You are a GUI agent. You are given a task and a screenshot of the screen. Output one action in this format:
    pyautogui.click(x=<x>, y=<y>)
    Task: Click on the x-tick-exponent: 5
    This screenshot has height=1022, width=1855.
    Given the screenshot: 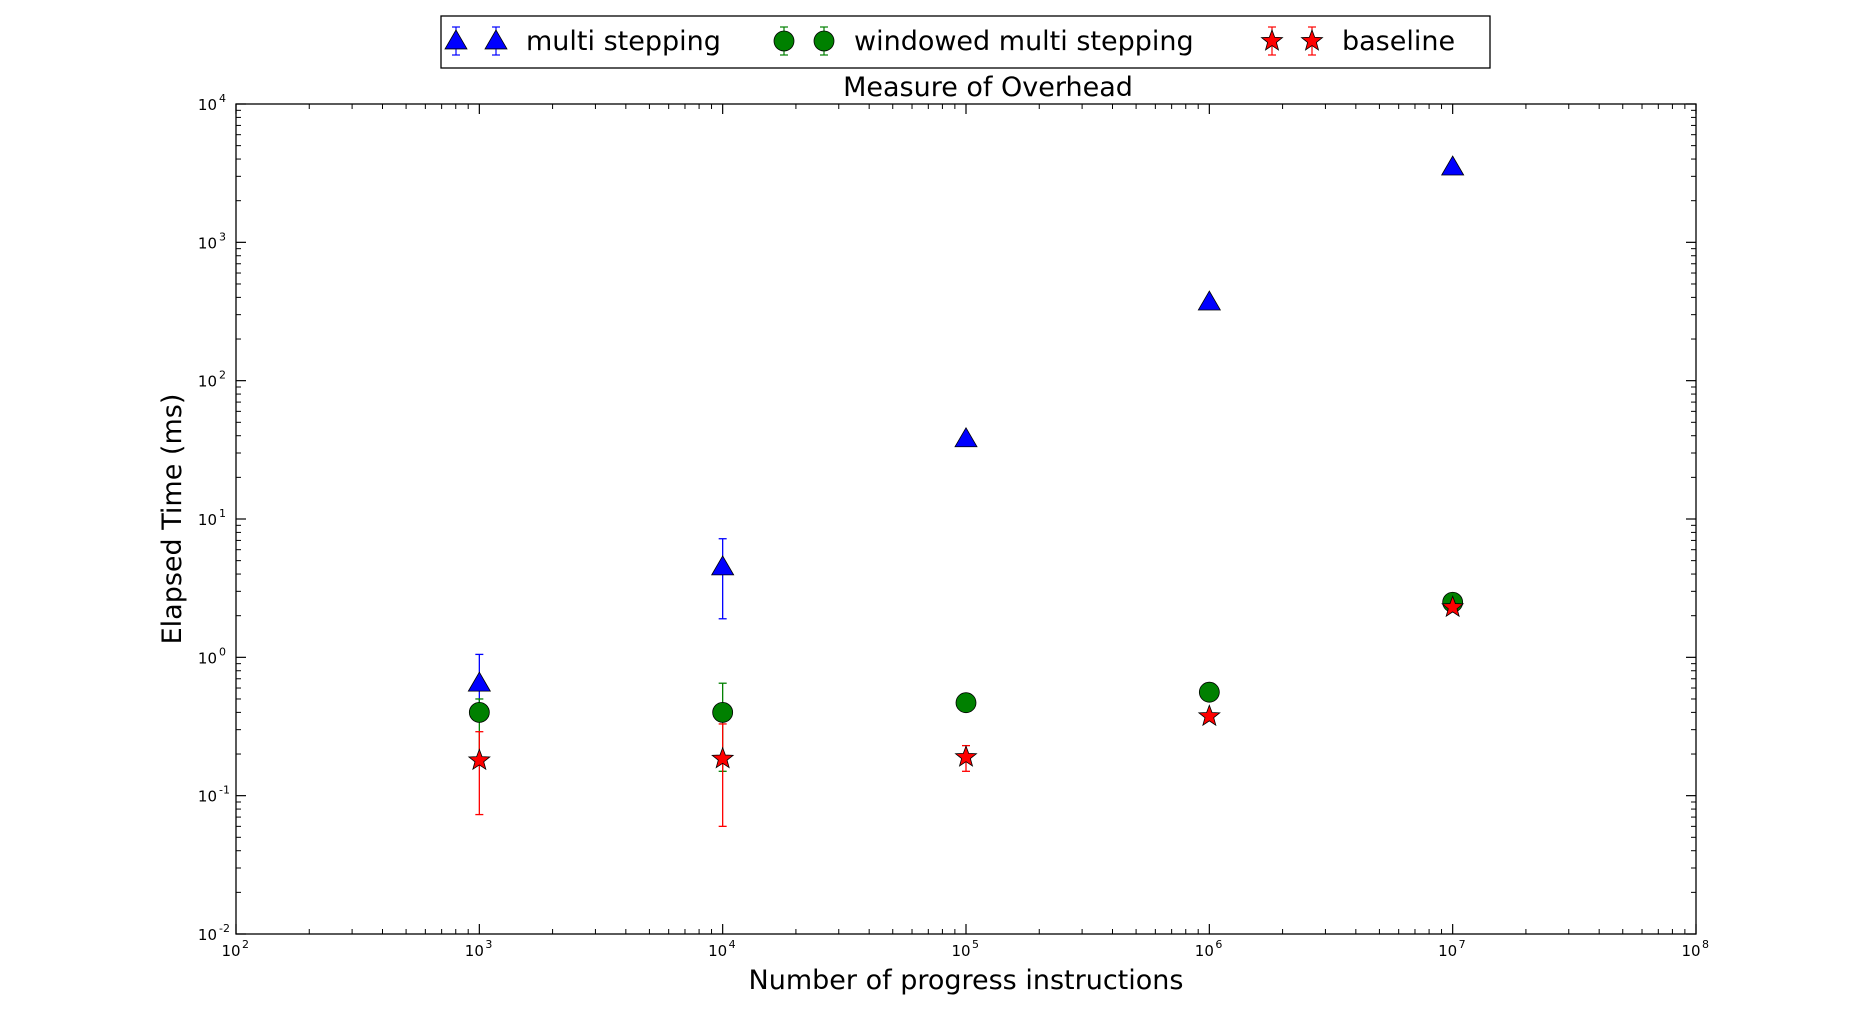 What is the action you would take?
    pyautogui.click(x=975, y=944)
    